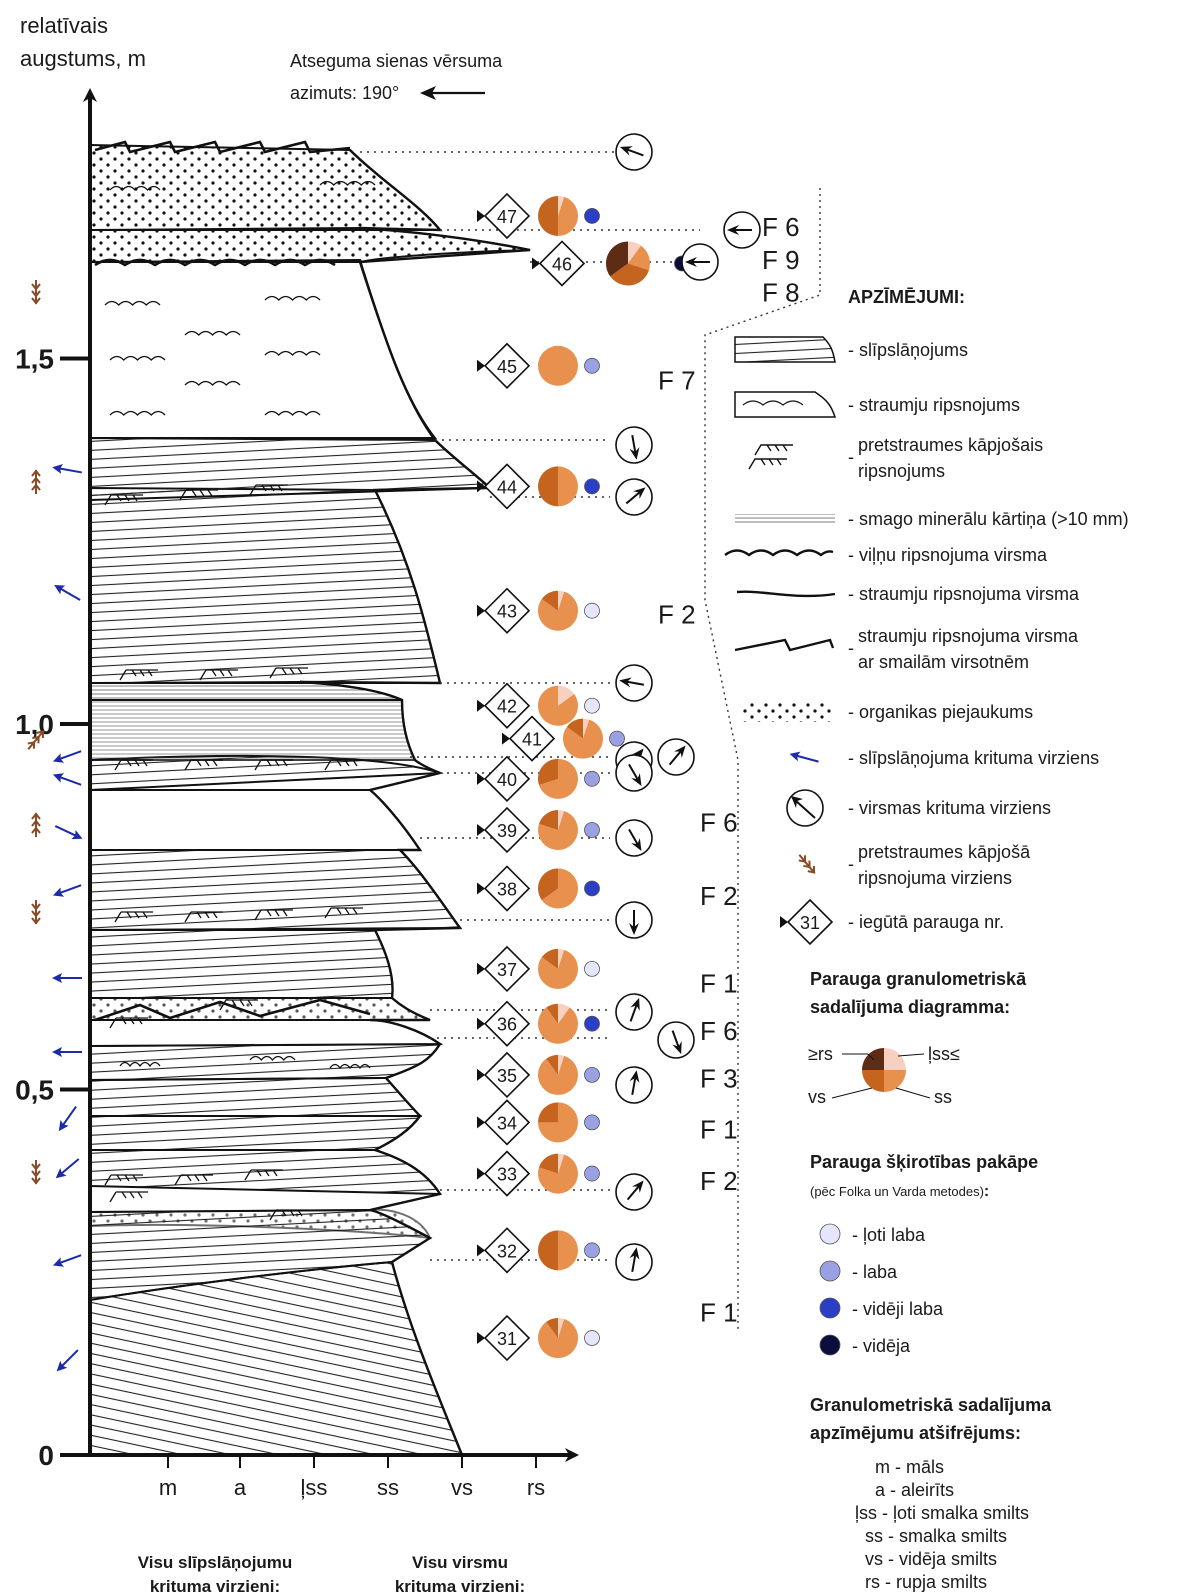 This screenshot has width=1192, height=1595. Describe the element at coordinates (784, 645) in the screenshot. I see `sharp-crest-surface-icon` at that location.